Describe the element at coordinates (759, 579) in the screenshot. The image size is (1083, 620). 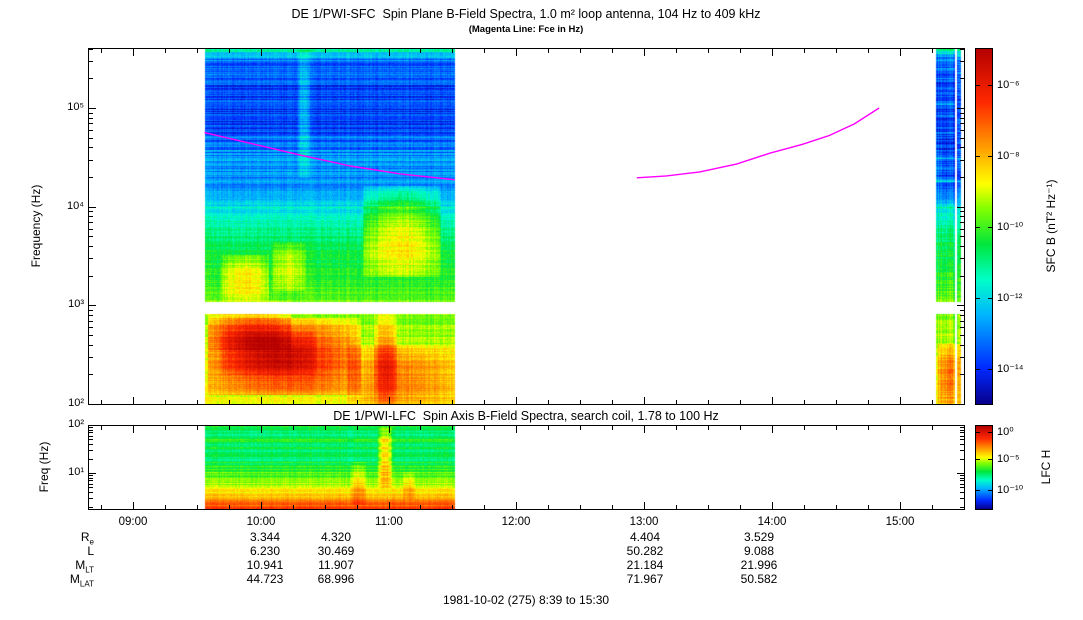
I see `ephemeris-value: 50.582` at that location.